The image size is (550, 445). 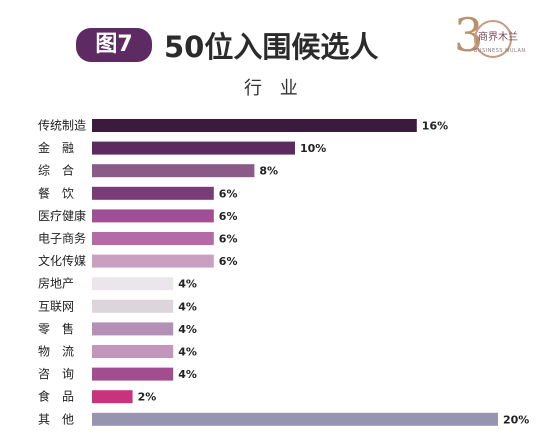 What do you see at coordinates (56, 147) in the screenshot?
I see `category-label: 金 融` at bounding box center [56, 147].